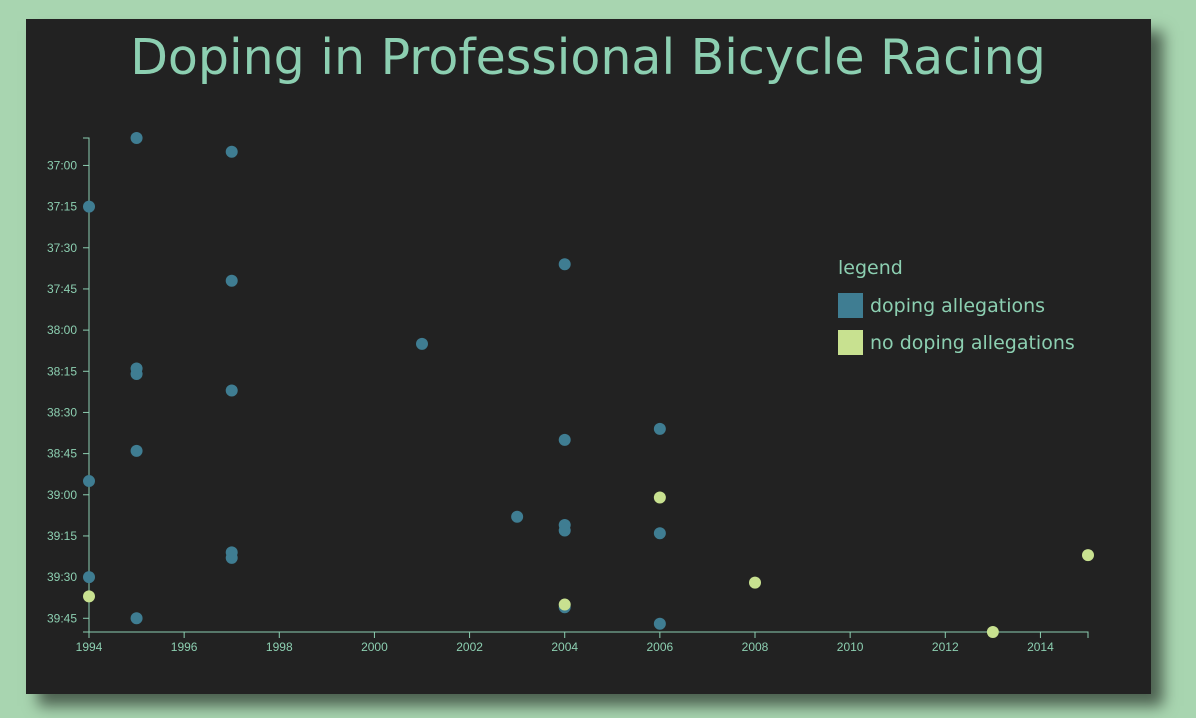 This screenshot has width=1196, height=718. I want to click on y-tick-label: 39:15, so click(62, 536).